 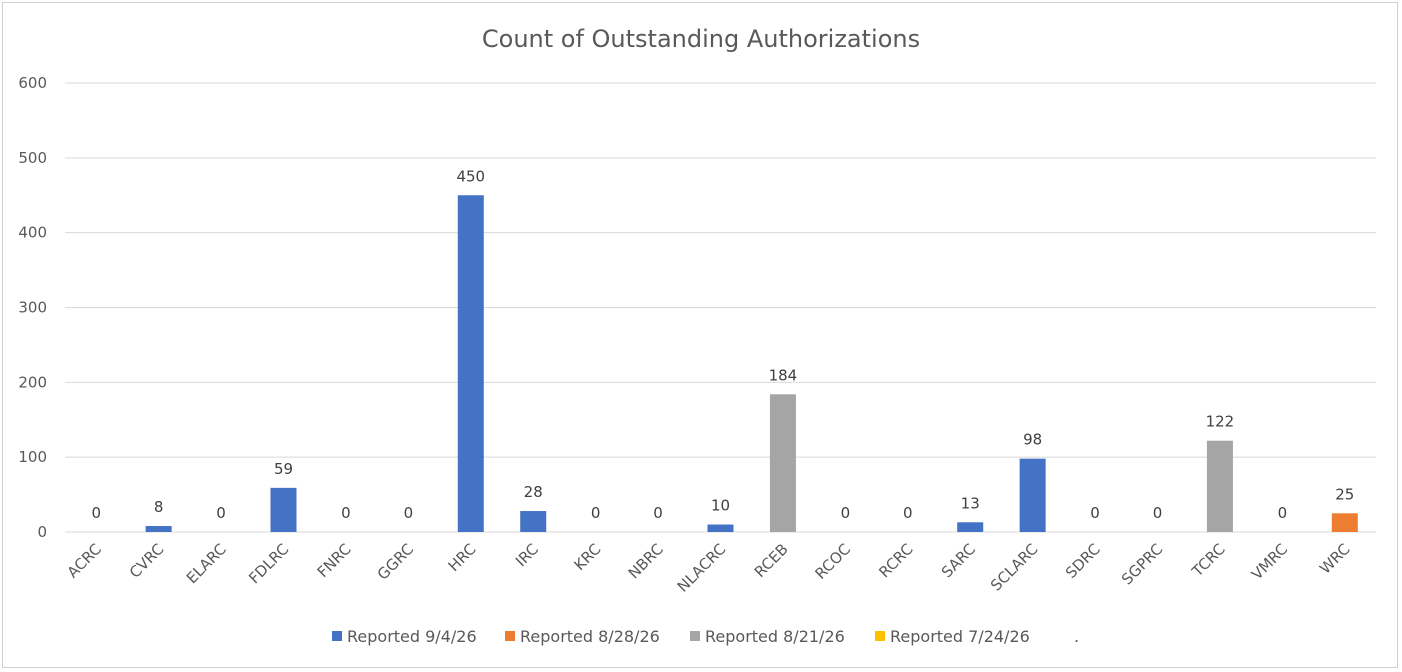 What do you see at coordinates (412, 636) in the screenshot?
I see `legend-entry: Reported 9/4/26` at bounding box center [412, 636].